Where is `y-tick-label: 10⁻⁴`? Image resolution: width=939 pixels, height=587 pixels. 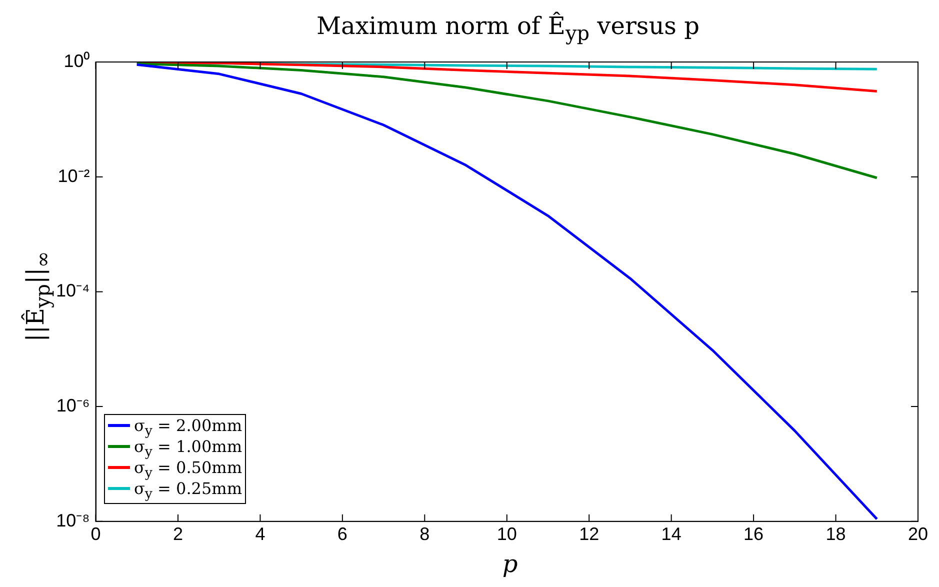 y-tick-label: 10⁻⁴ is located at coordinates (73, 290).